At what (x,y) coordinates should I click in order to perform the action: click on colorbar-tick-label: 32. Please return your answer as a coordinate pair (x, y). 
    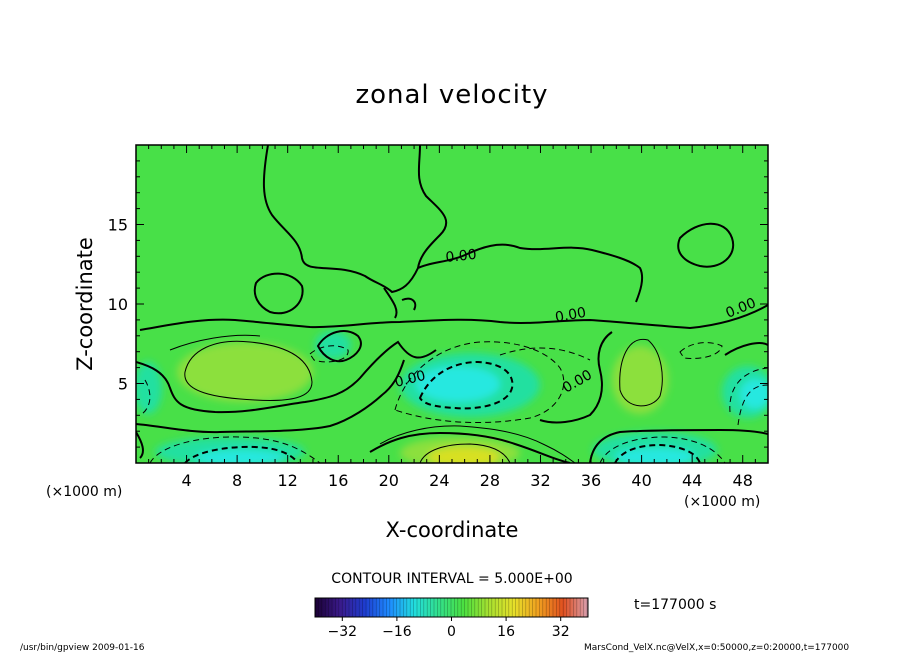
    Looking at the image, I should click on (561, 632).